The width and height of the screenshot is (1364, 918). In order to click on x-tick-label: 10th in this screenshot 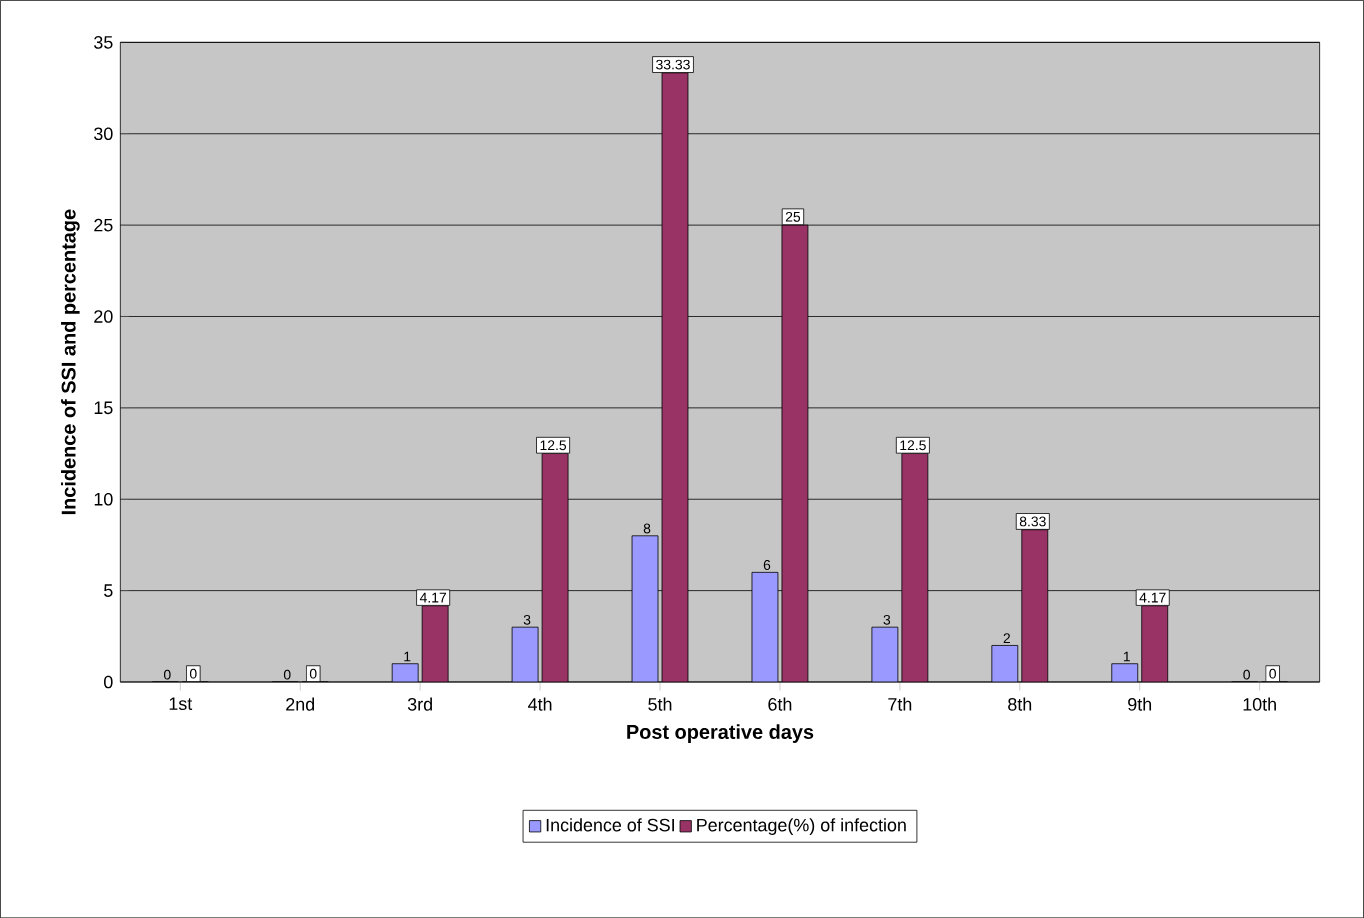, I will do `click(1259, 704)`.